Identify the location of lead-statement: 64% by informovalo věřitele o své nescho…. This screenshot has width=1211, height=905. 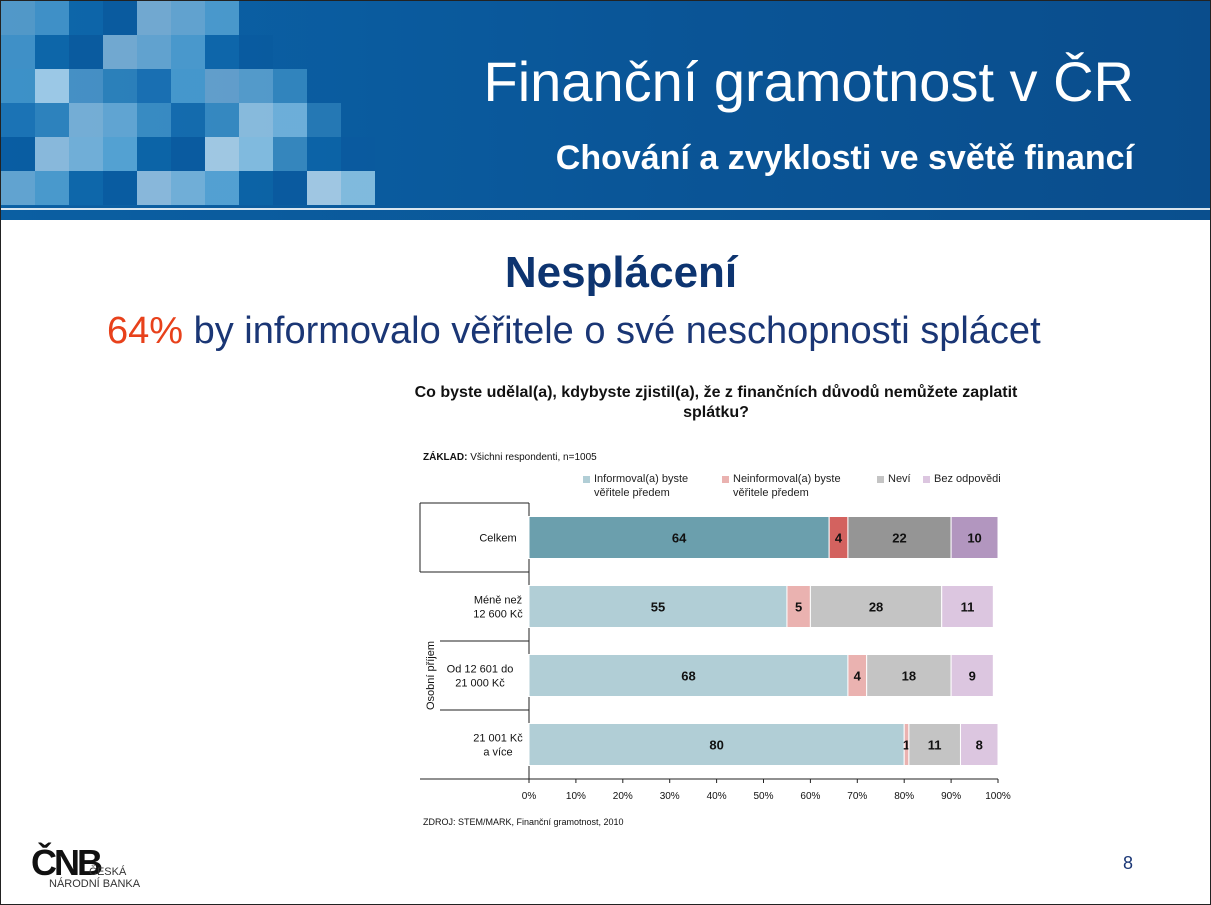
(574, 331).